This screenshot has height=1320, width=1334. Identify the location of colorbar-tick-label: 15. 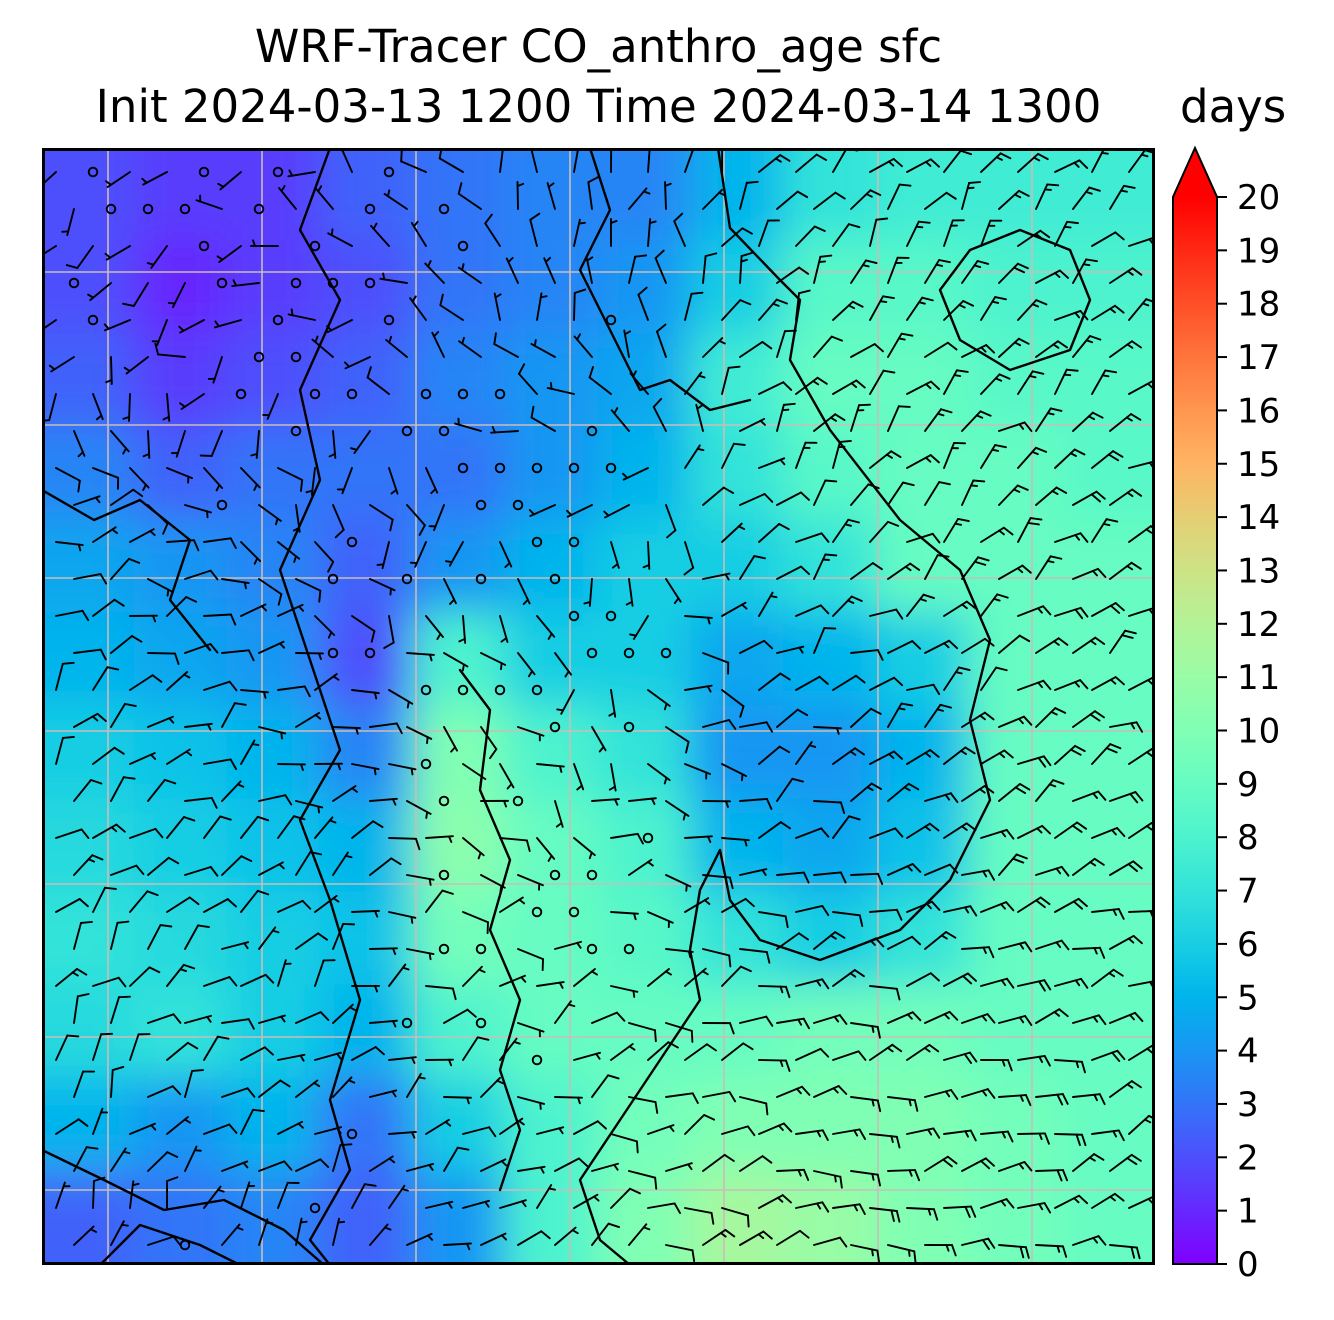
(1258, 465).